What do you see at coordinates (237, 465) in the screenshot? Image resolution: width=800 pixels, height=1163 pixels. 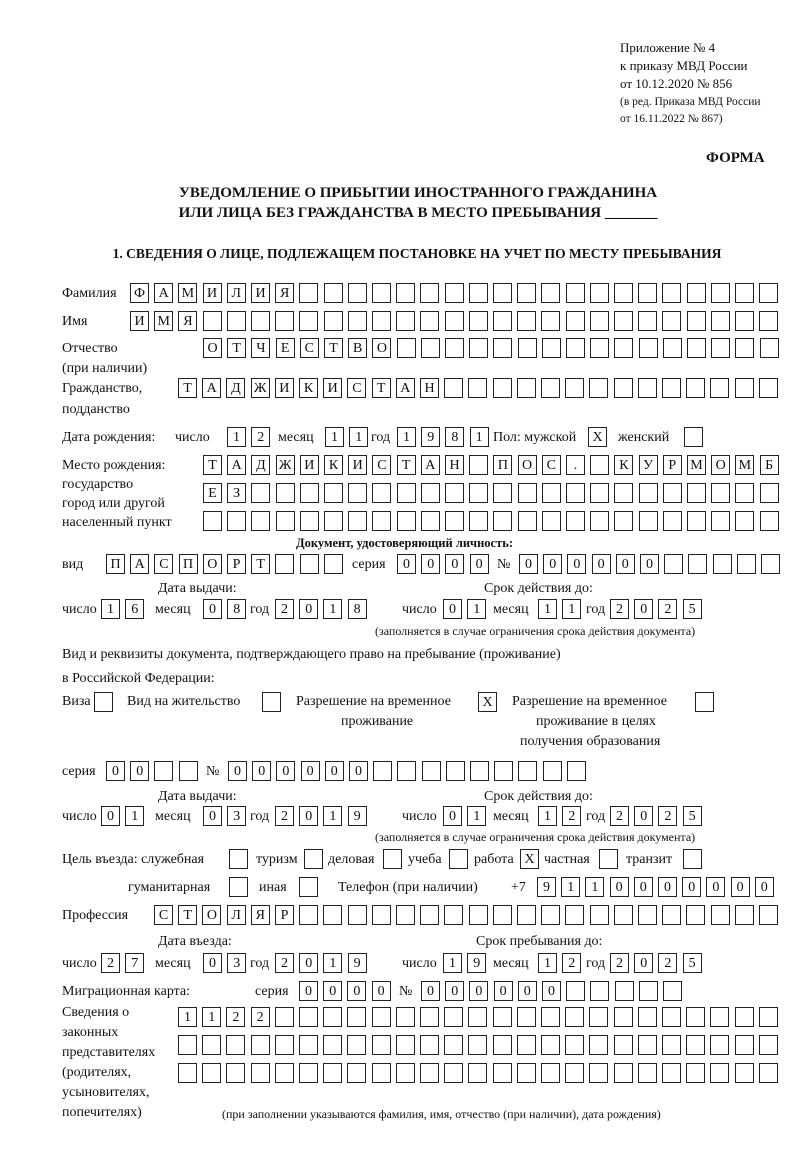 I see `char-box: А` at bounding box center [237, 465].